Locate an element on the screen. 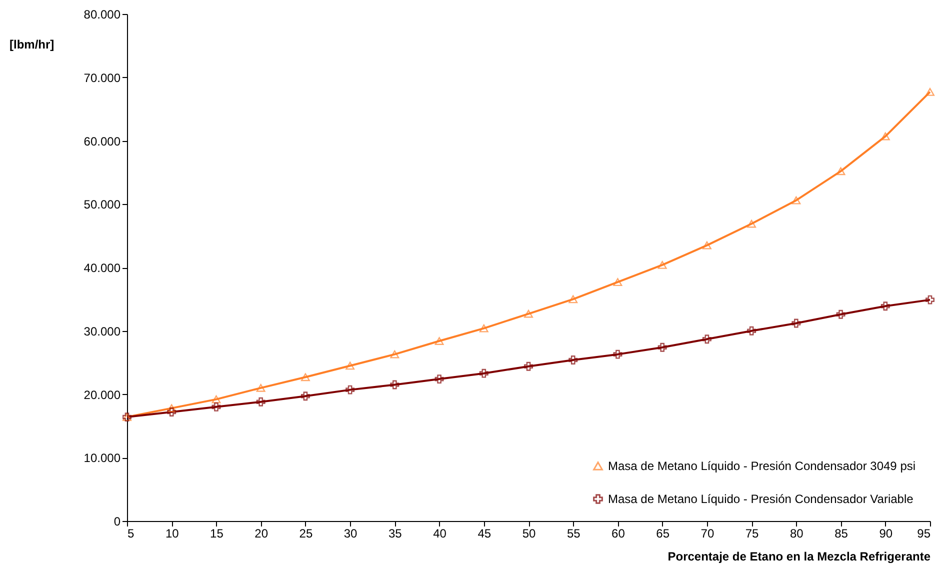  x-tick-label: 50 is located at coordinates (529, 533).